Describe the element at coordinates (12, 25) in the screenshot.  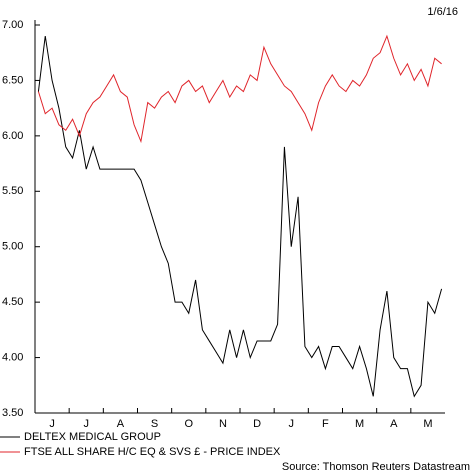
I see `y-tick-label: 7.00` at that location.